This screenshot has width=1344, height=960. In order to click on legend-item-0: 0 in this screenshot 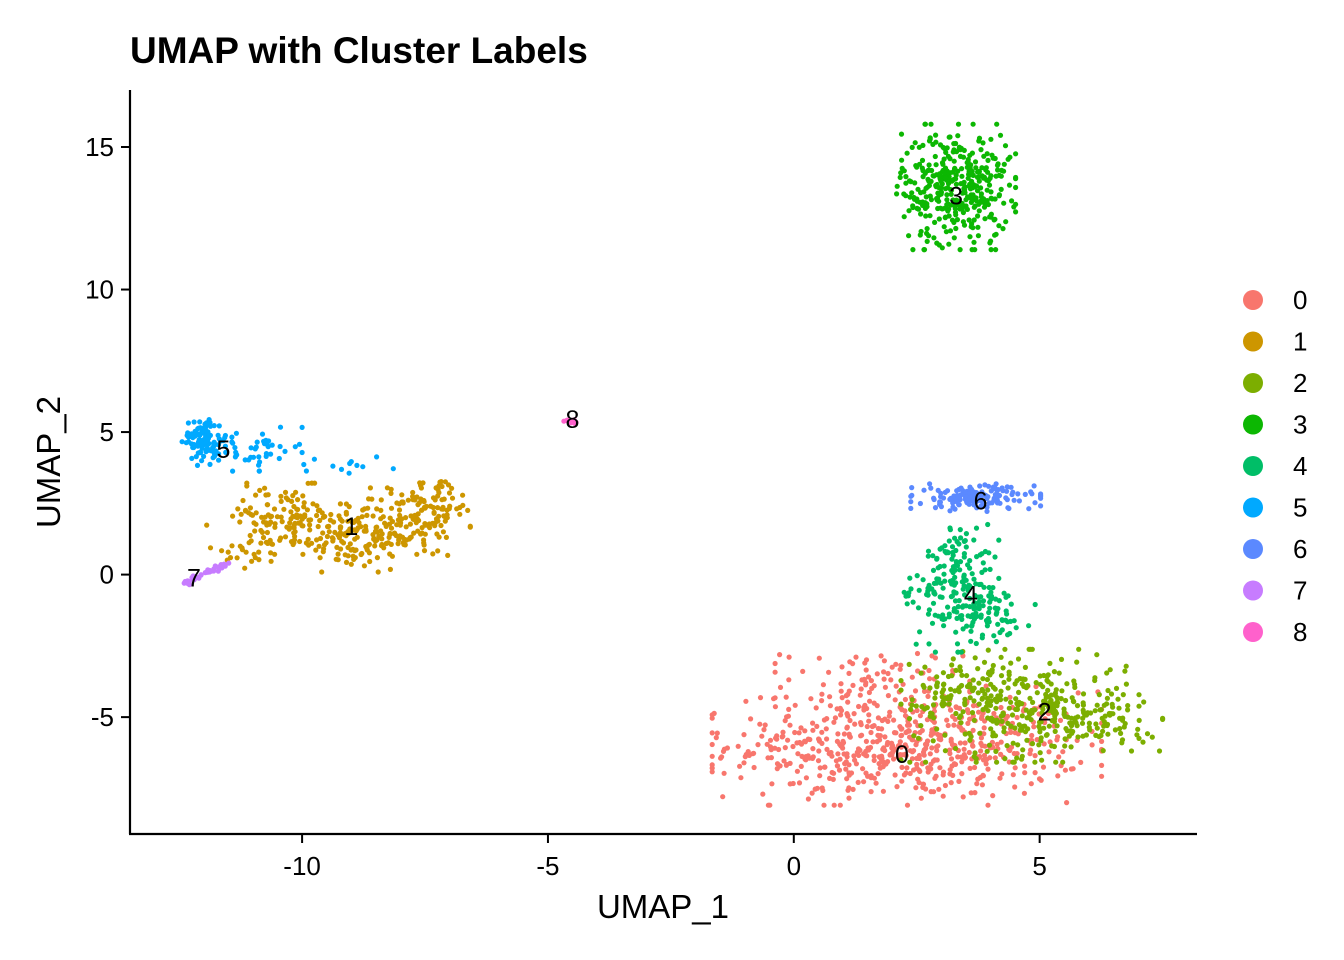, I will do `click(1275, 300)`.